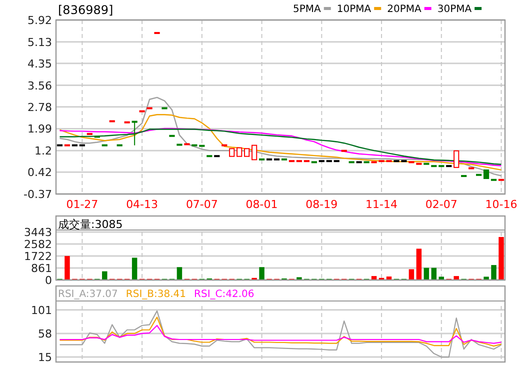 Image resolution: width=520 pixels, height=365 pixels. I want to click on legend-label: 30PMA, so click(454, 9).